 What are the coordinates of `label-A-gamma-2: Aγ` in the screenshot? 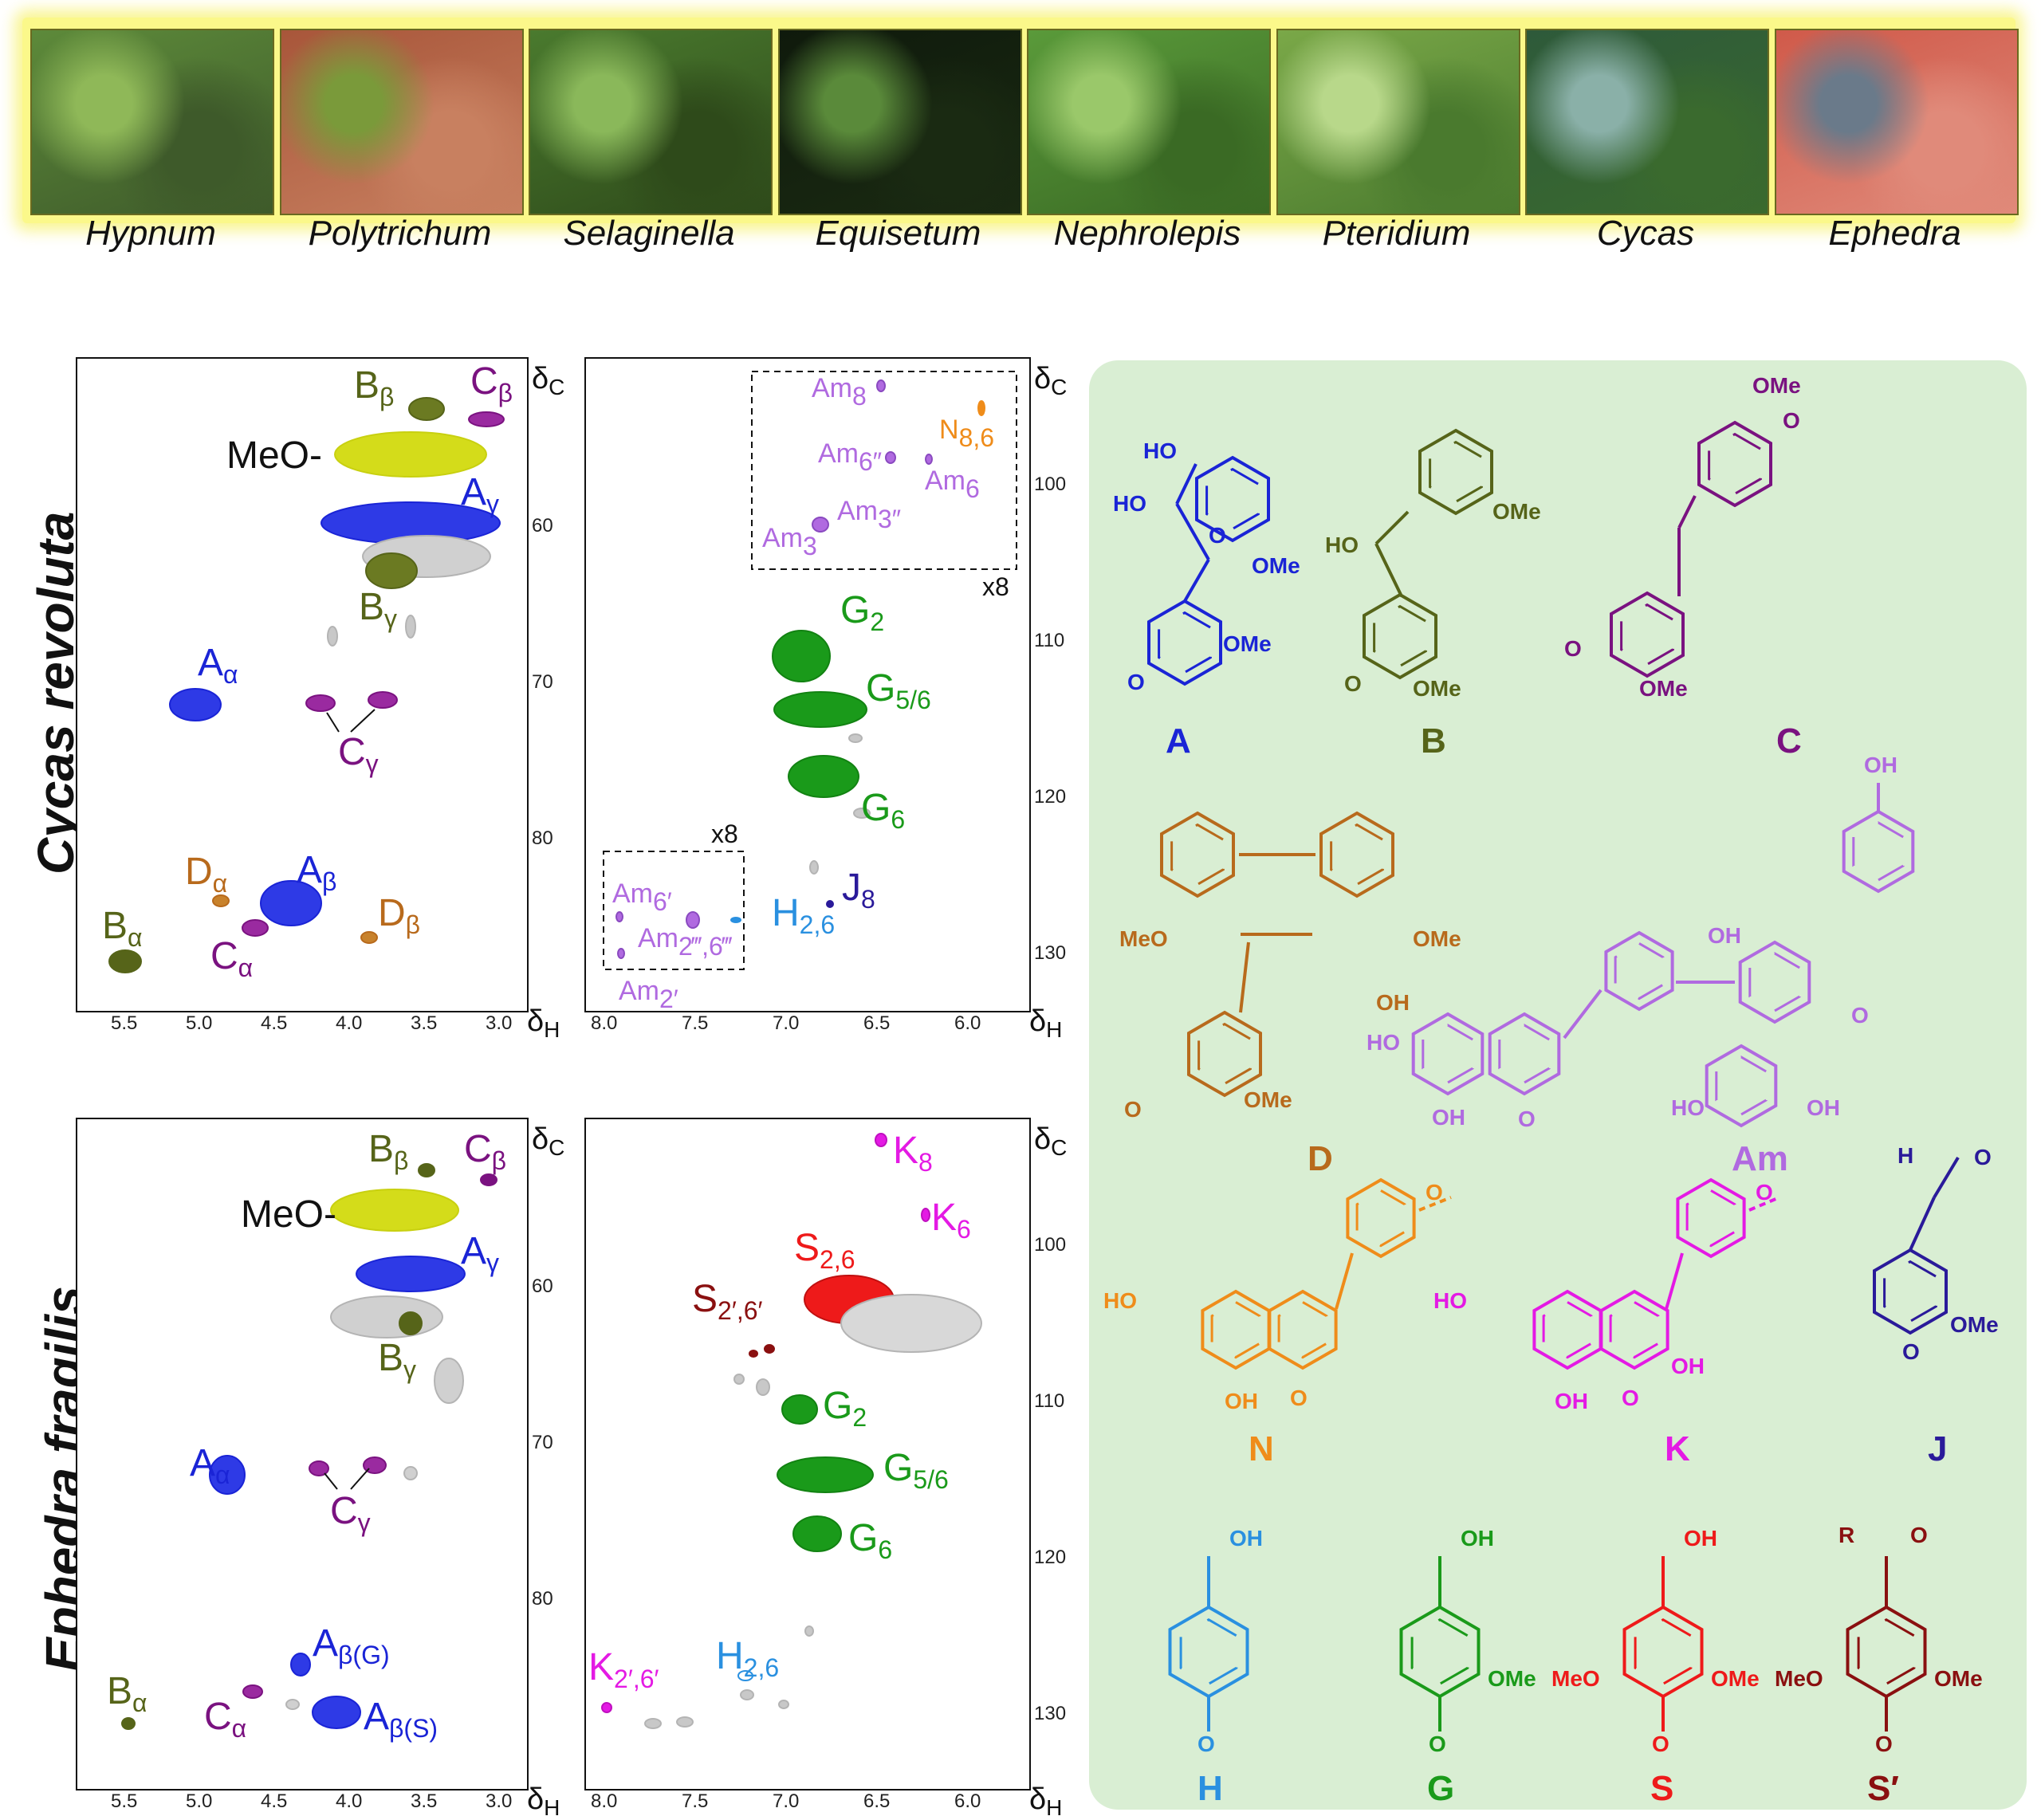 It's located at (480, 1254).